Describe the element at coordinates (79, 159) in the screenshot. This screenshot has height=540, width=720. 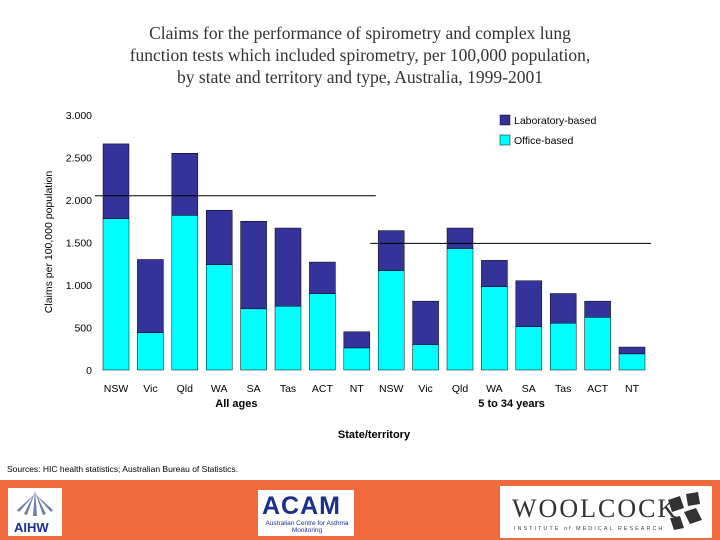
I see `y-tick-label: 2.500` at that location.